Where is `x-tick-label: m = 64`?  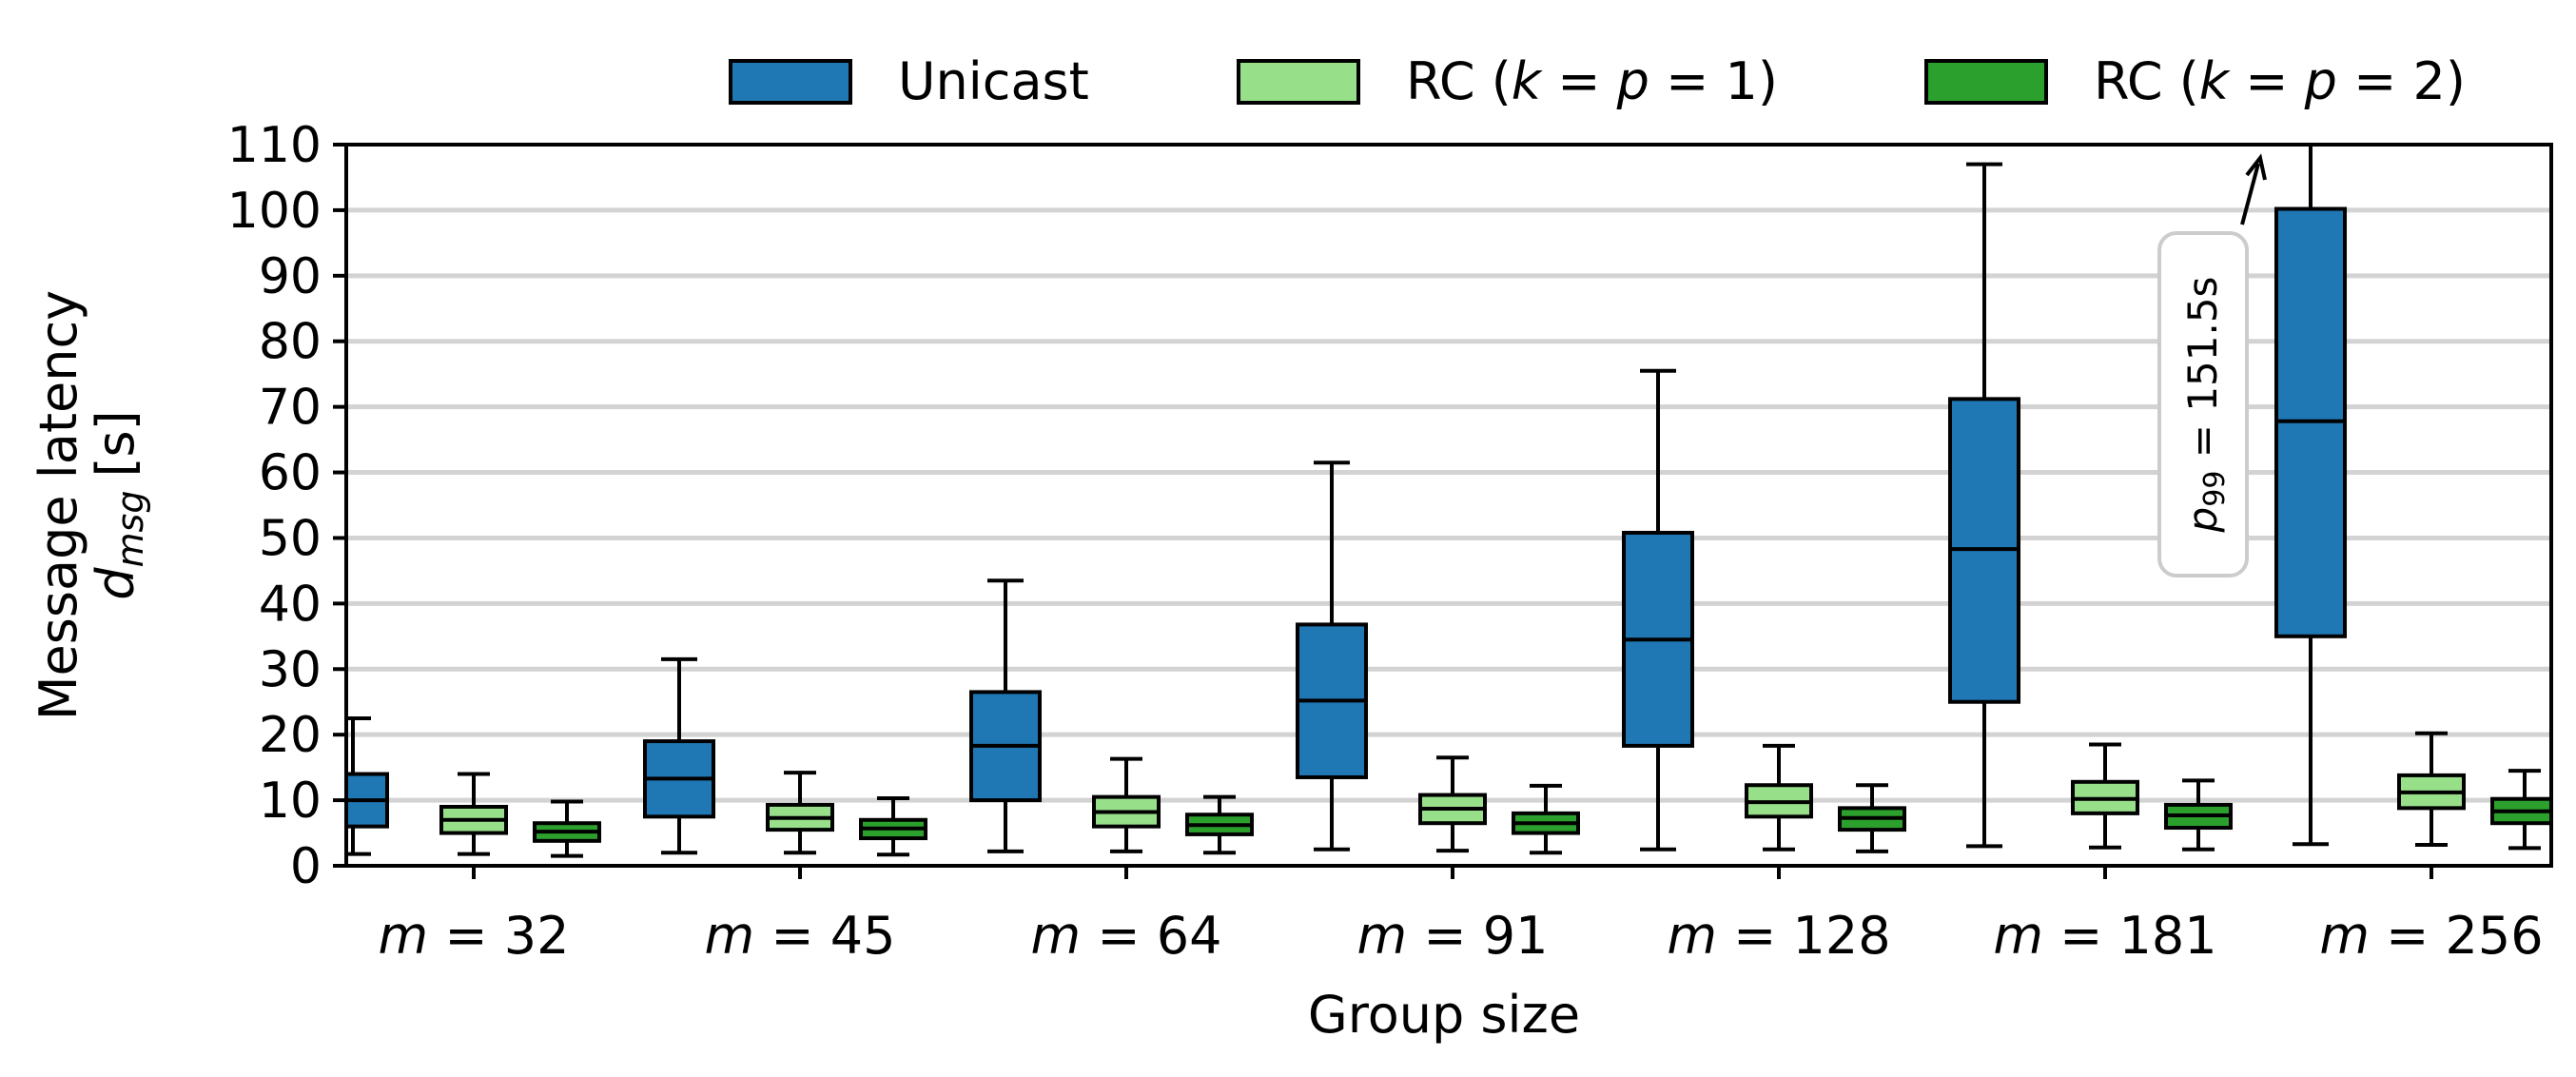
x-tick-label: m = 64 is located at coordinates (1126, 936).